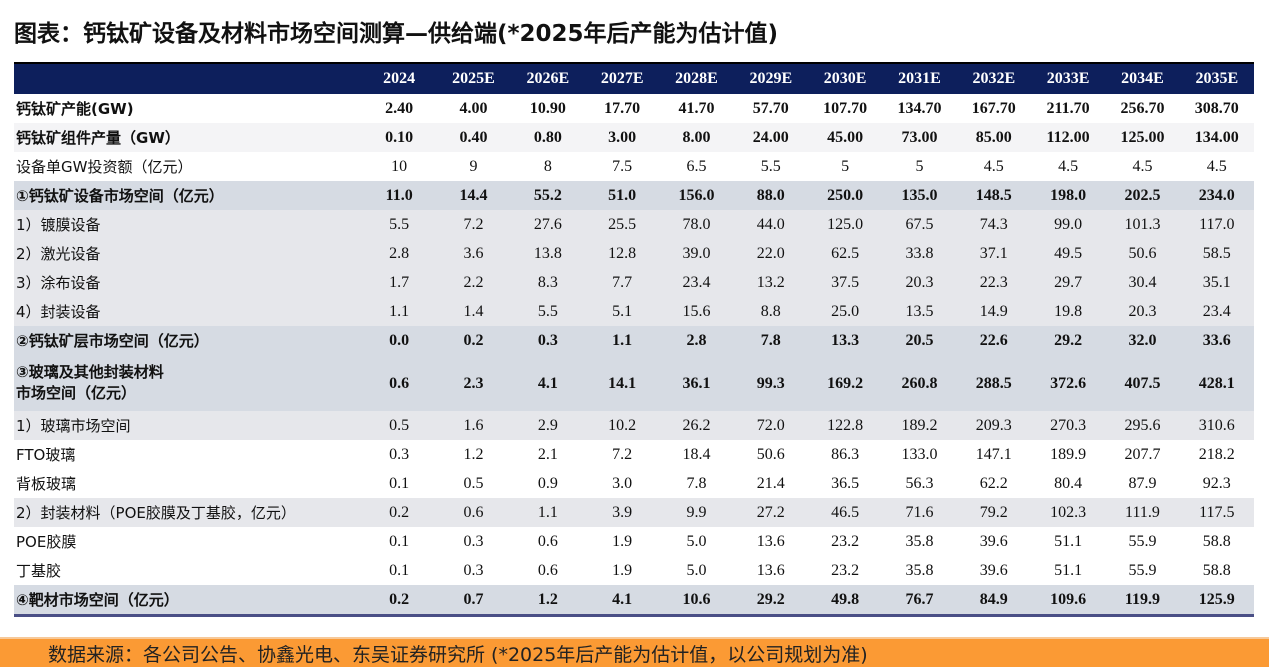  Describe the element at coordinates (770, 541) in the screenshot. I see `value-cell: 13.6` at that location.